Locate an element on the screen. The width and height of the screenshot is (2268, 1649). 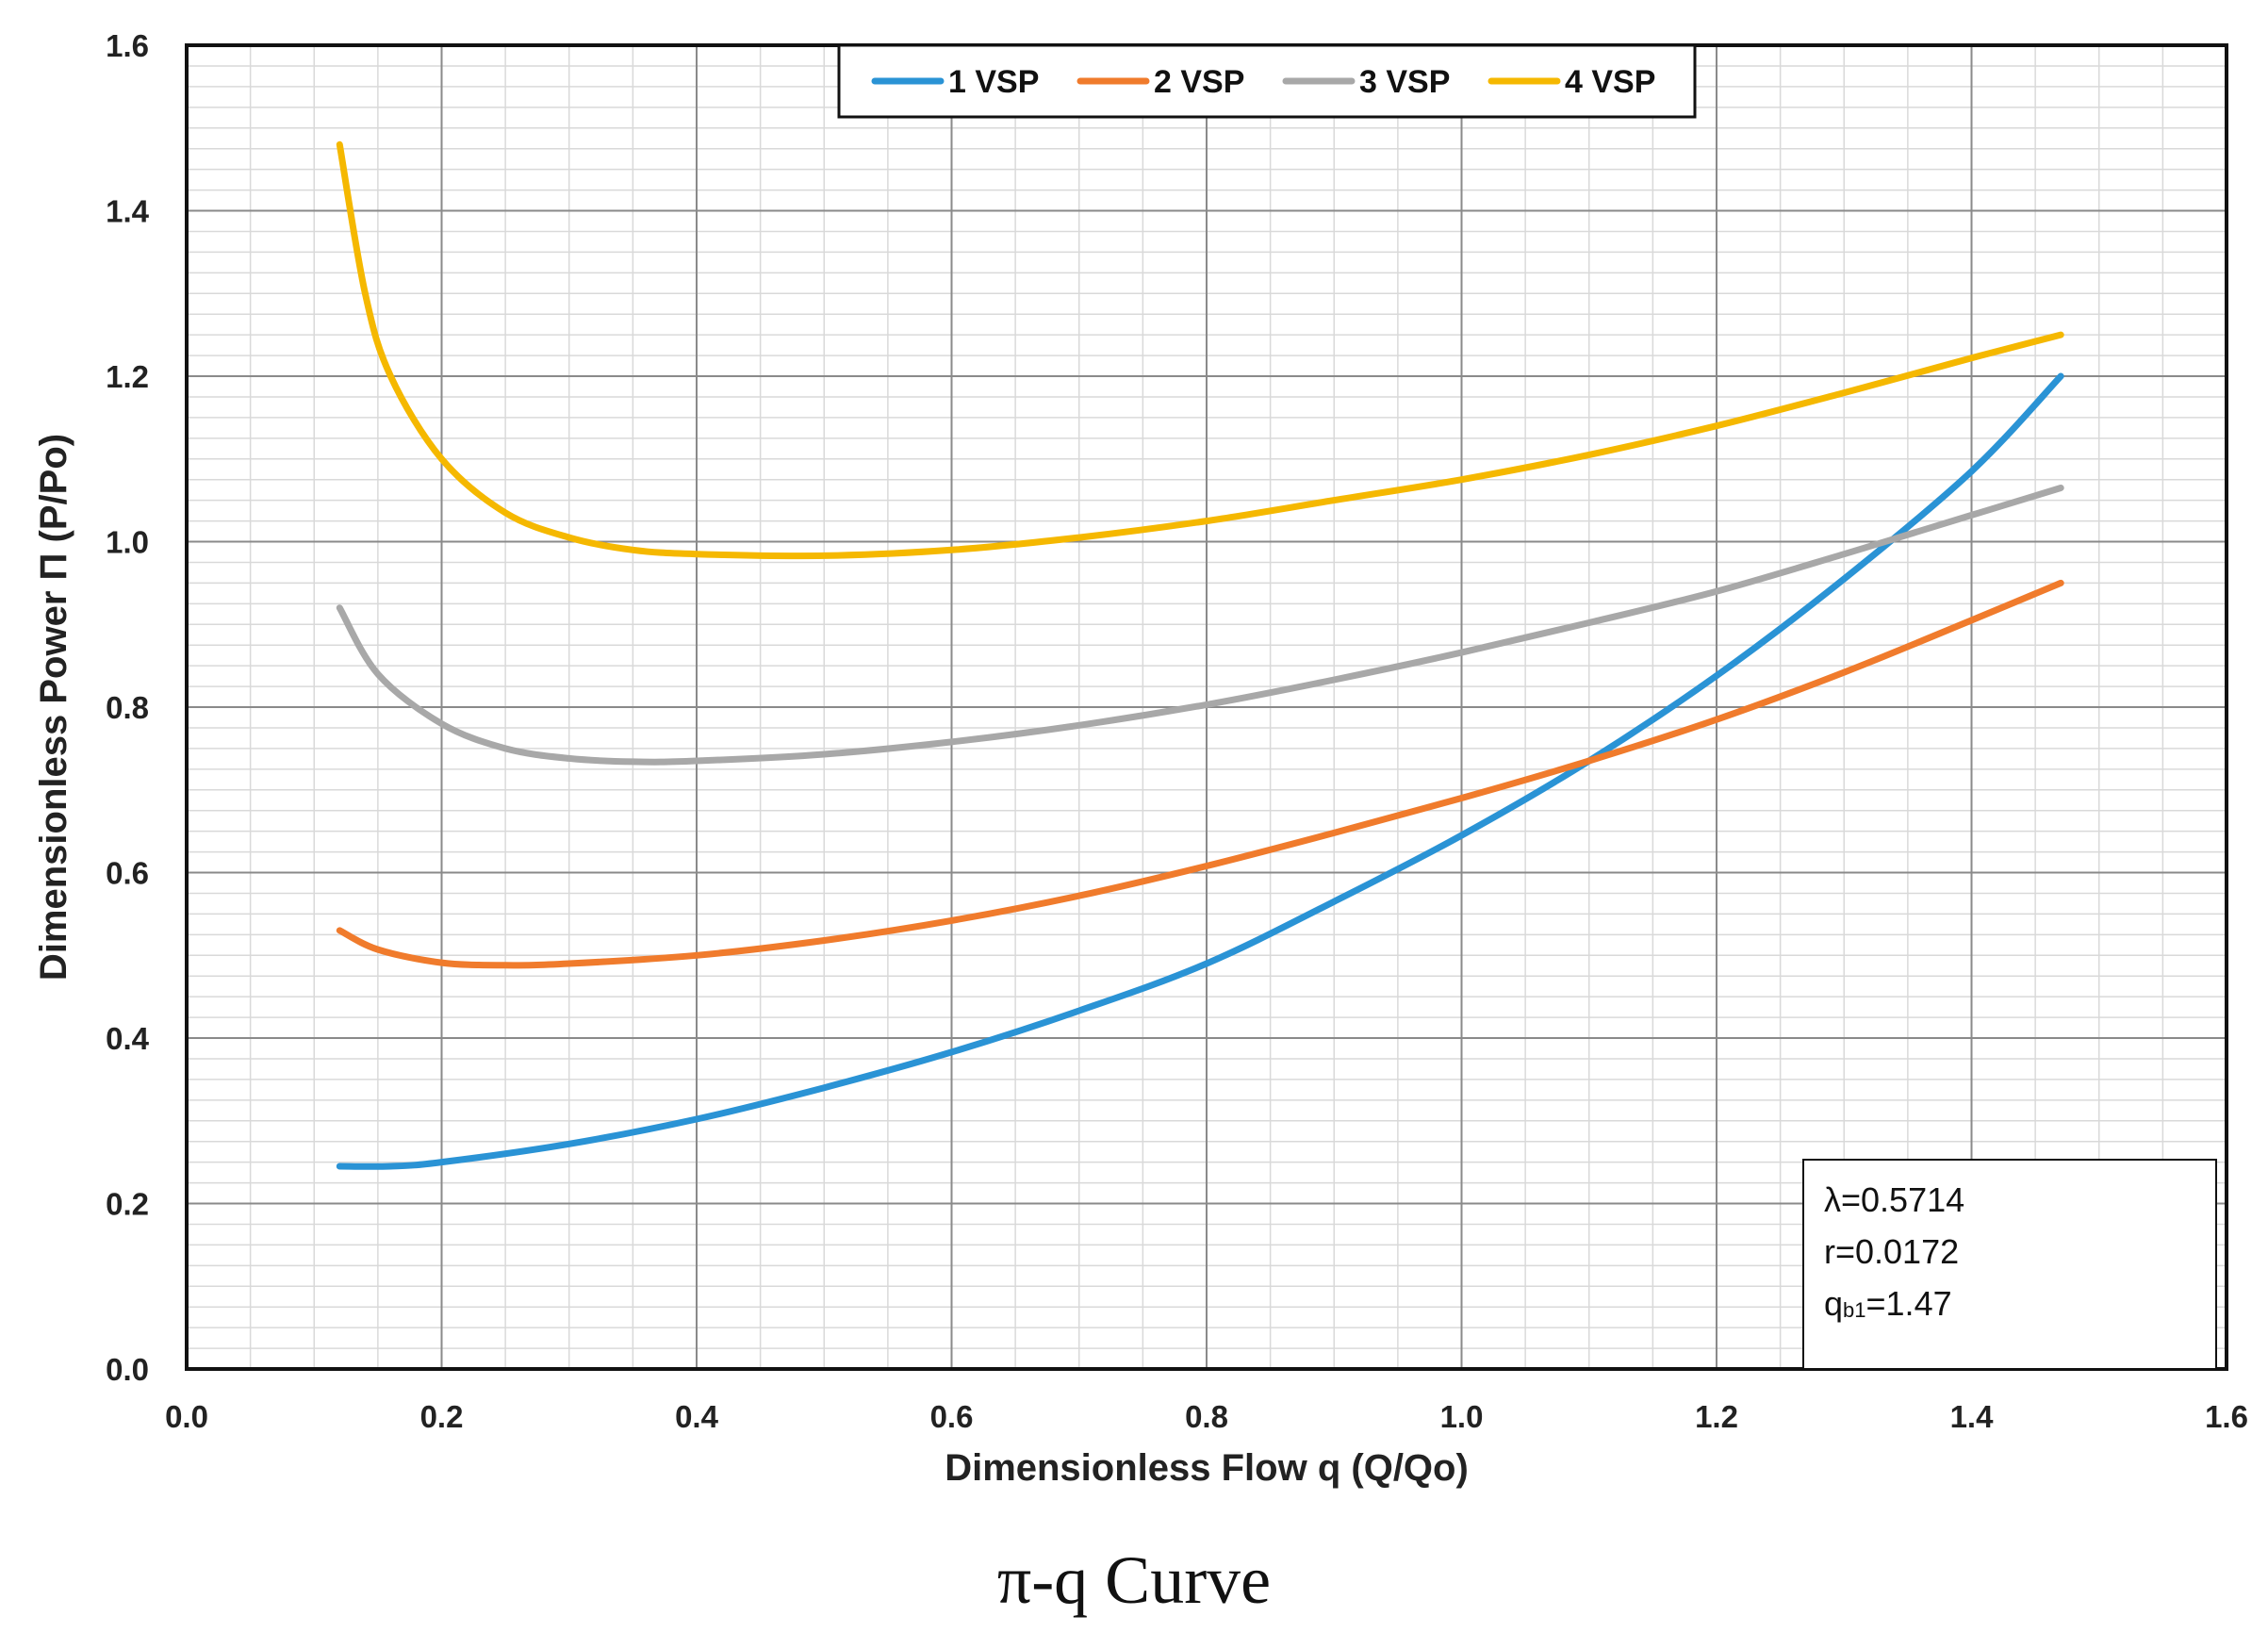
lambda-label: λ=0.5714 is located at coordinates (1894, 1199).